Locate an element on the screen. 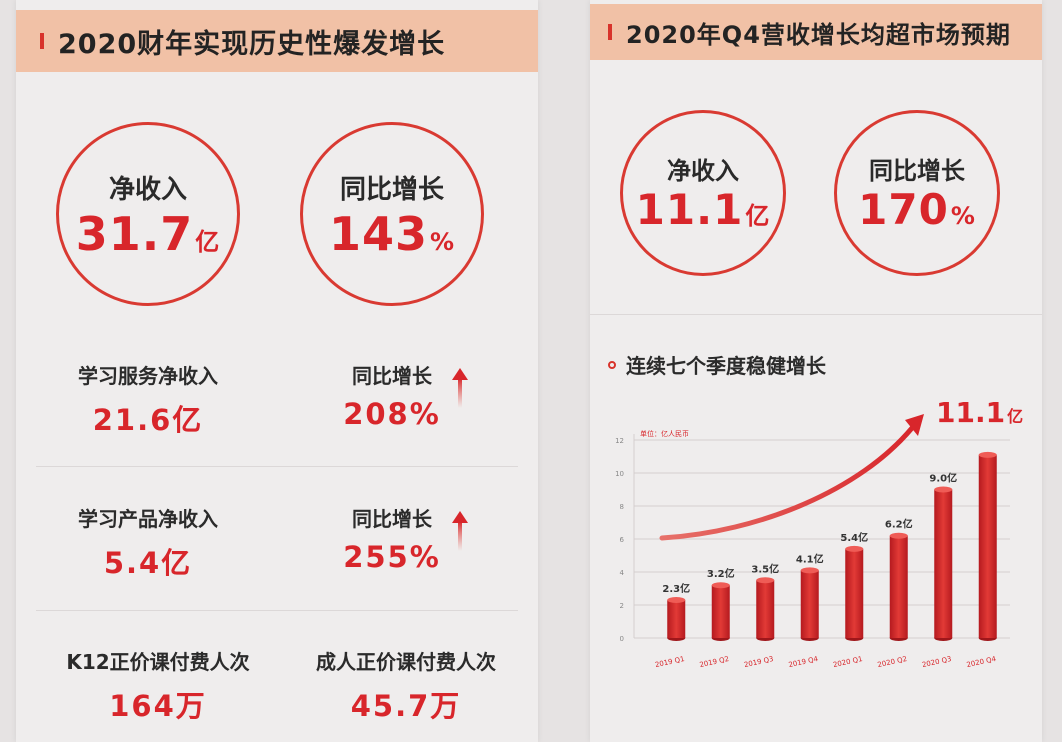 This screenshot has width=1062, height=742. chart-y-axis: 0 2 4 6 8 10 12 is located at coordinates (619, 540).